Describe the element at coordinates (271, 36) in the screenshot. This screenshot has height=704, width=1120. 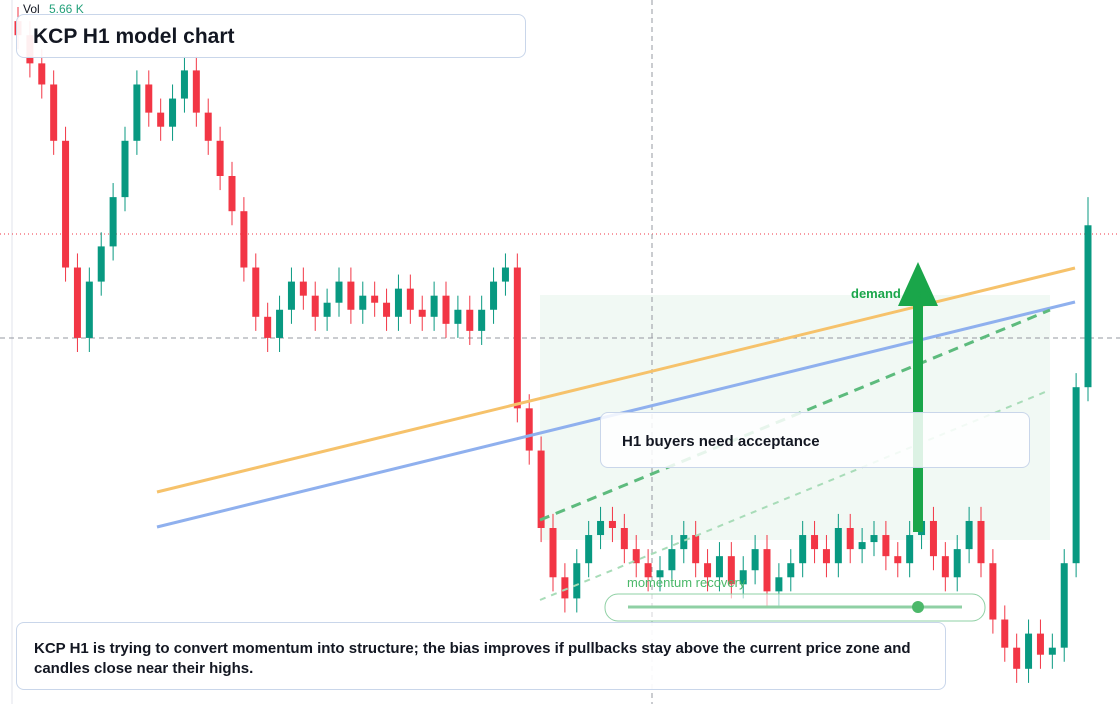
I see `title-box: KCP H1 model chart` at that location.